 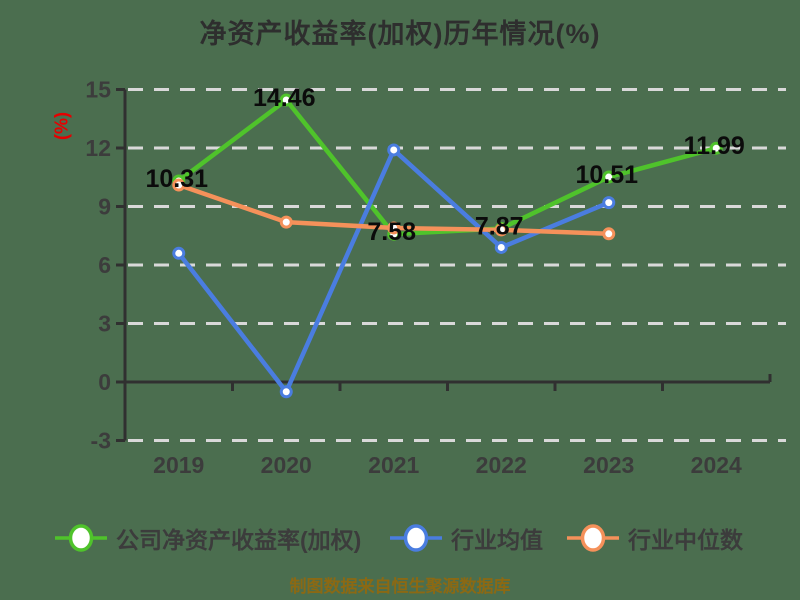 I want to click on chart-legend: 公司净资产收益率(加权) 行业均值 行业中位数, so click(x=400, y=538).